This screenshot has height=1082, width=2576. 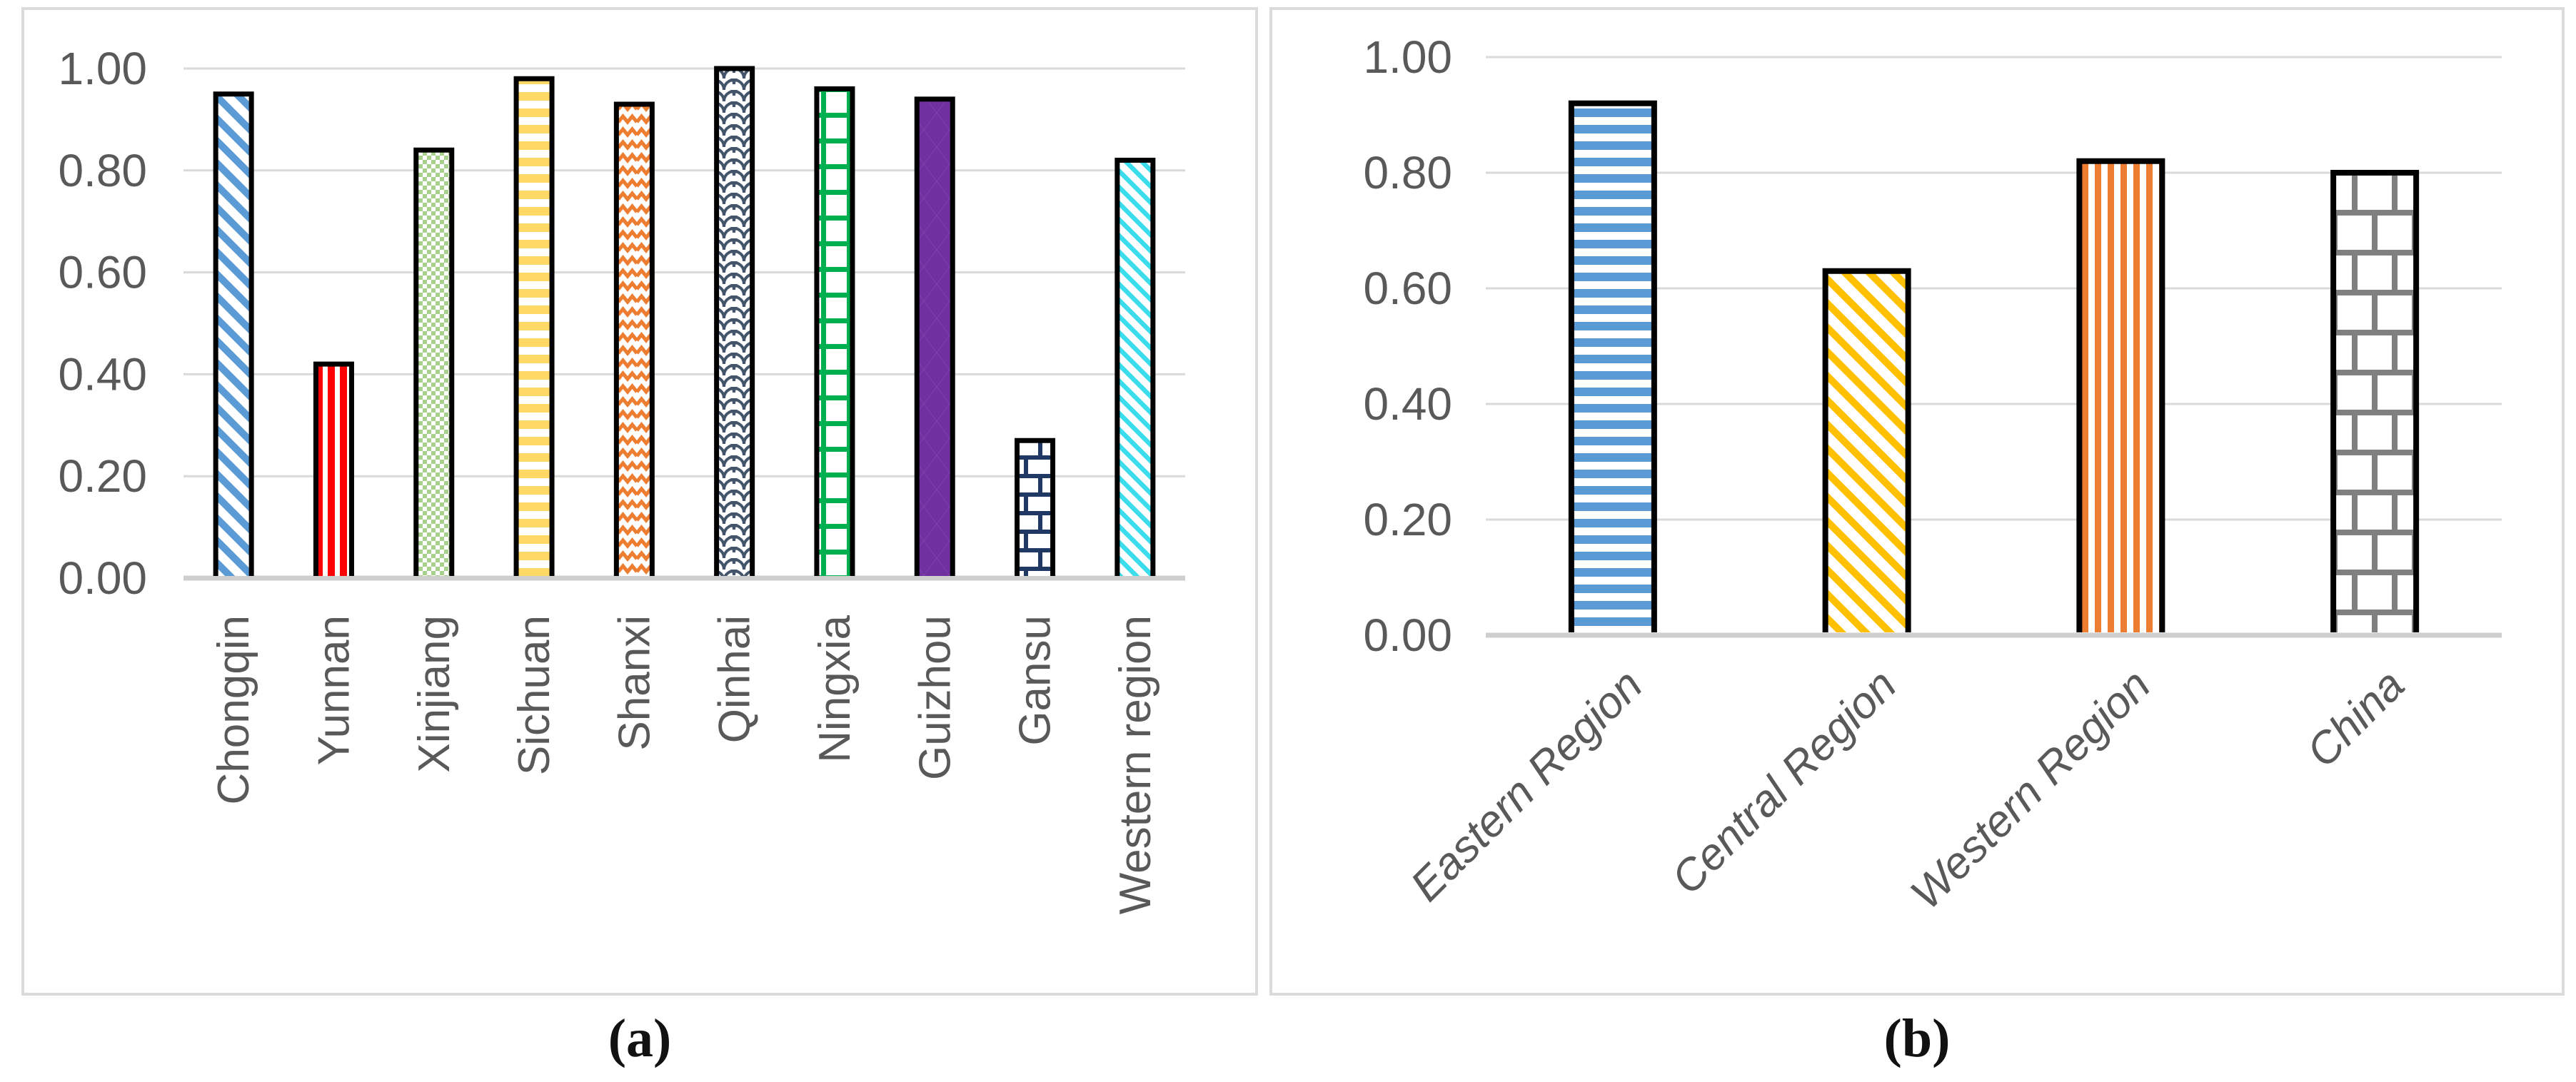 What do you see at coordinates (1035, 507) in the screenshot?
I see `bar-gansu` at bounding box center [1035, 507].